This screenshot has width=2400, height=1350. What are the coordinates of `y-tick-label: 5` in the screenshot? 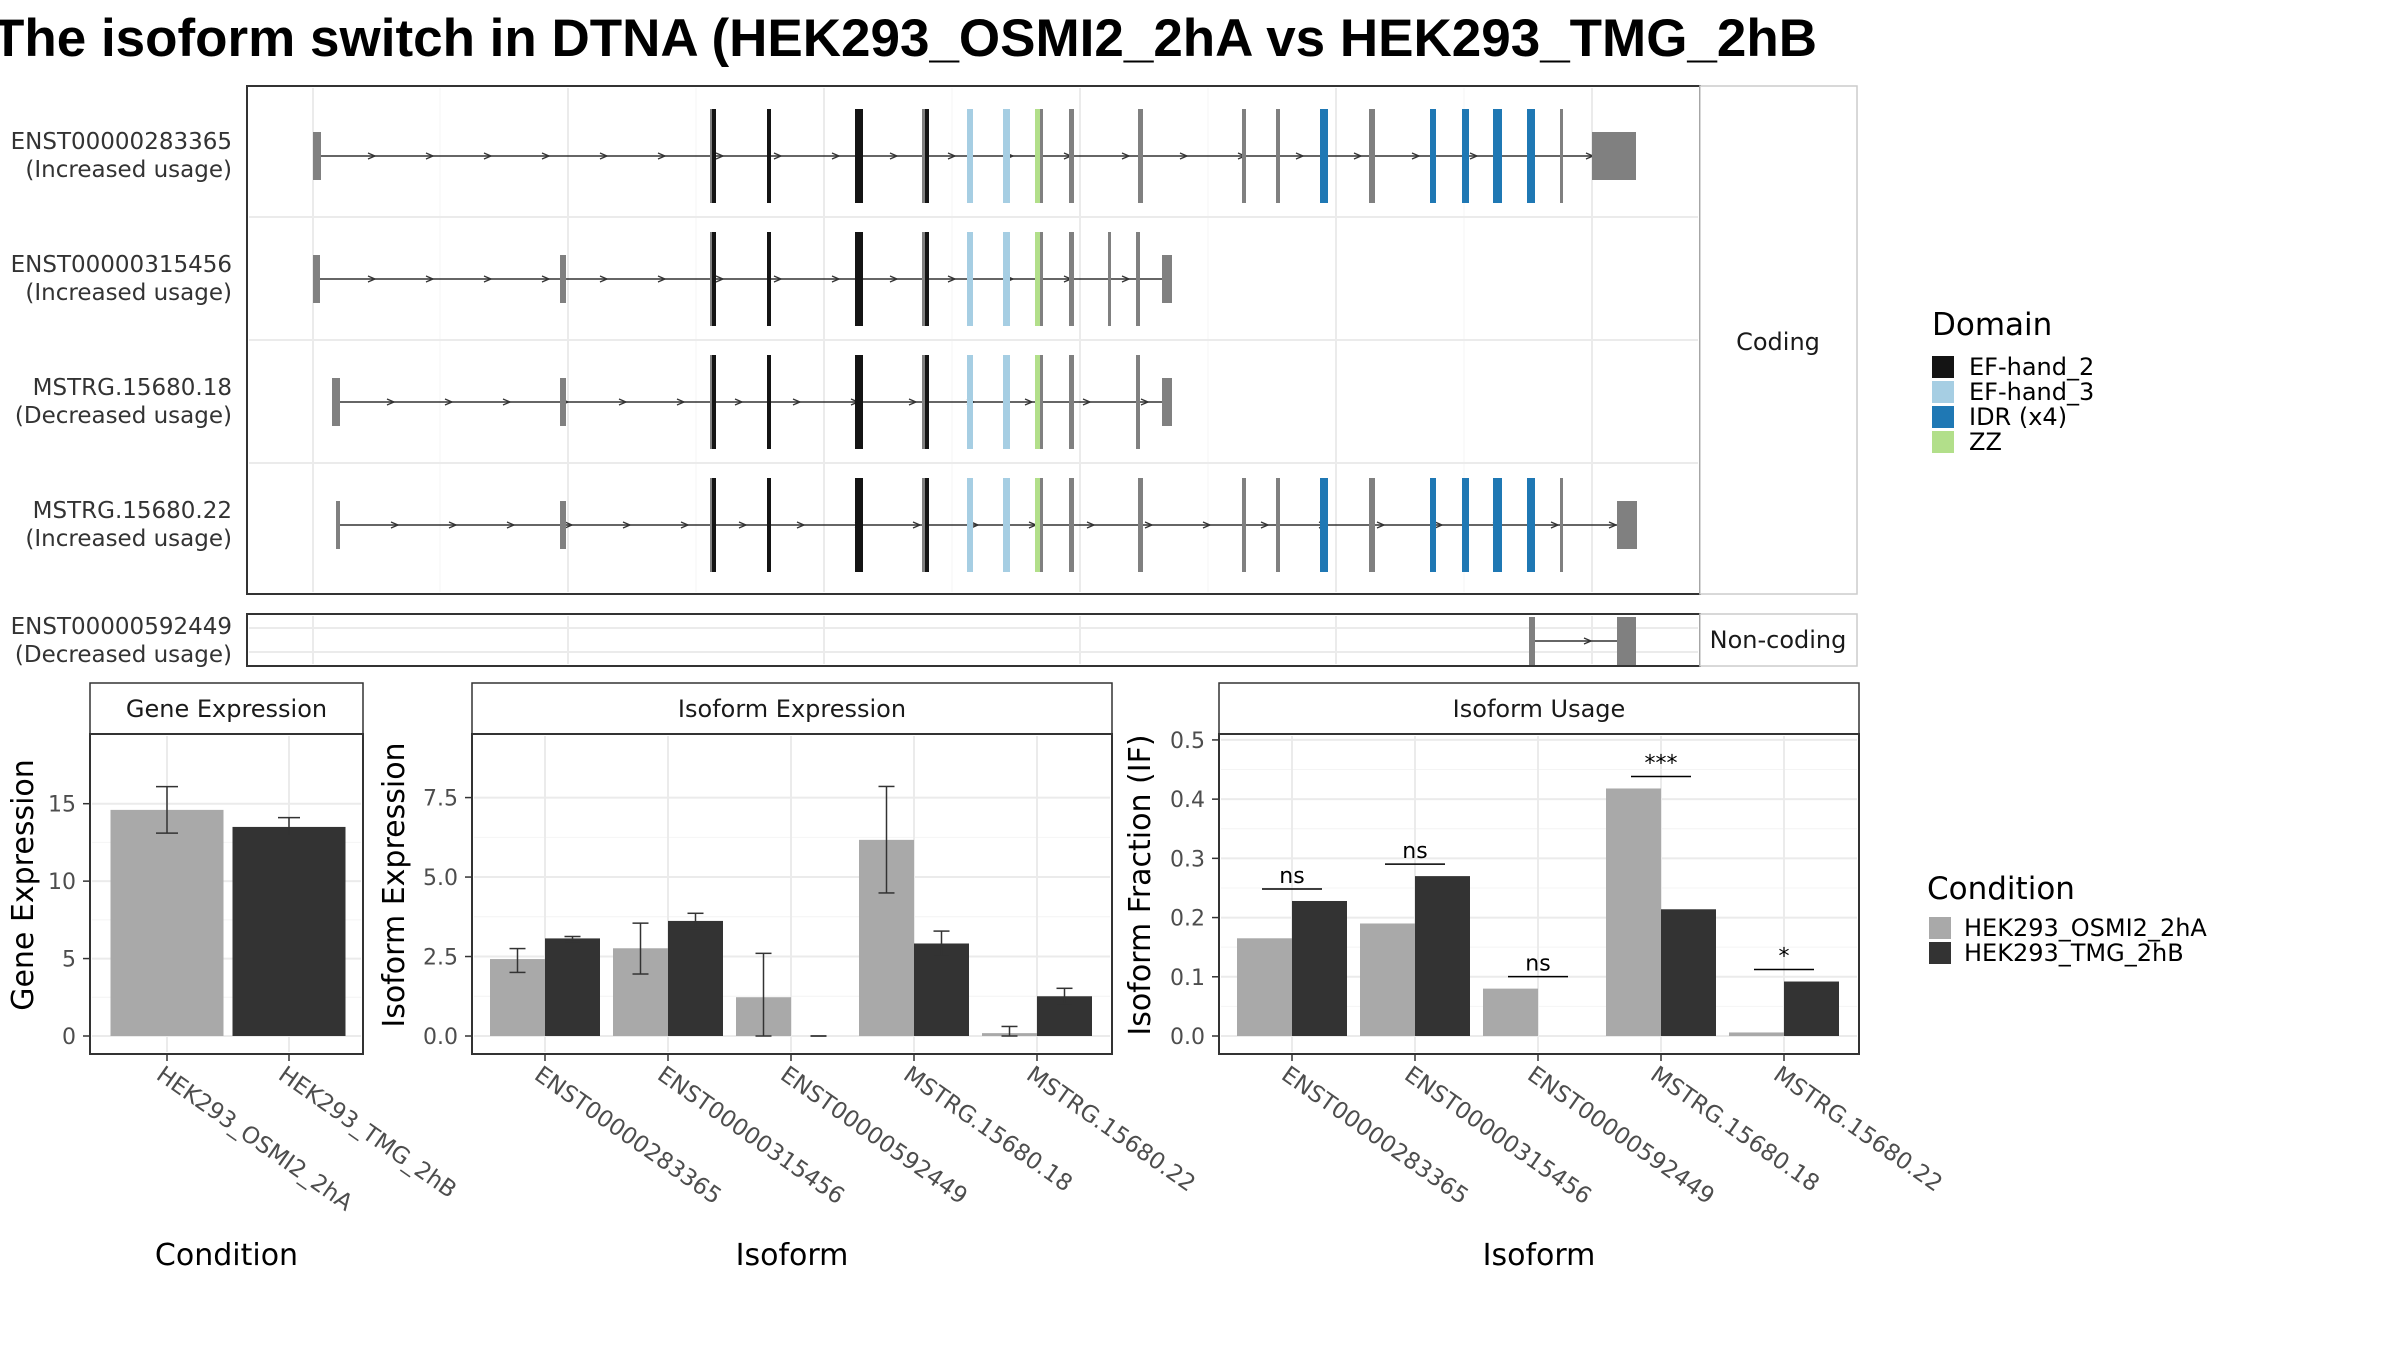 It's located at (69, 960).